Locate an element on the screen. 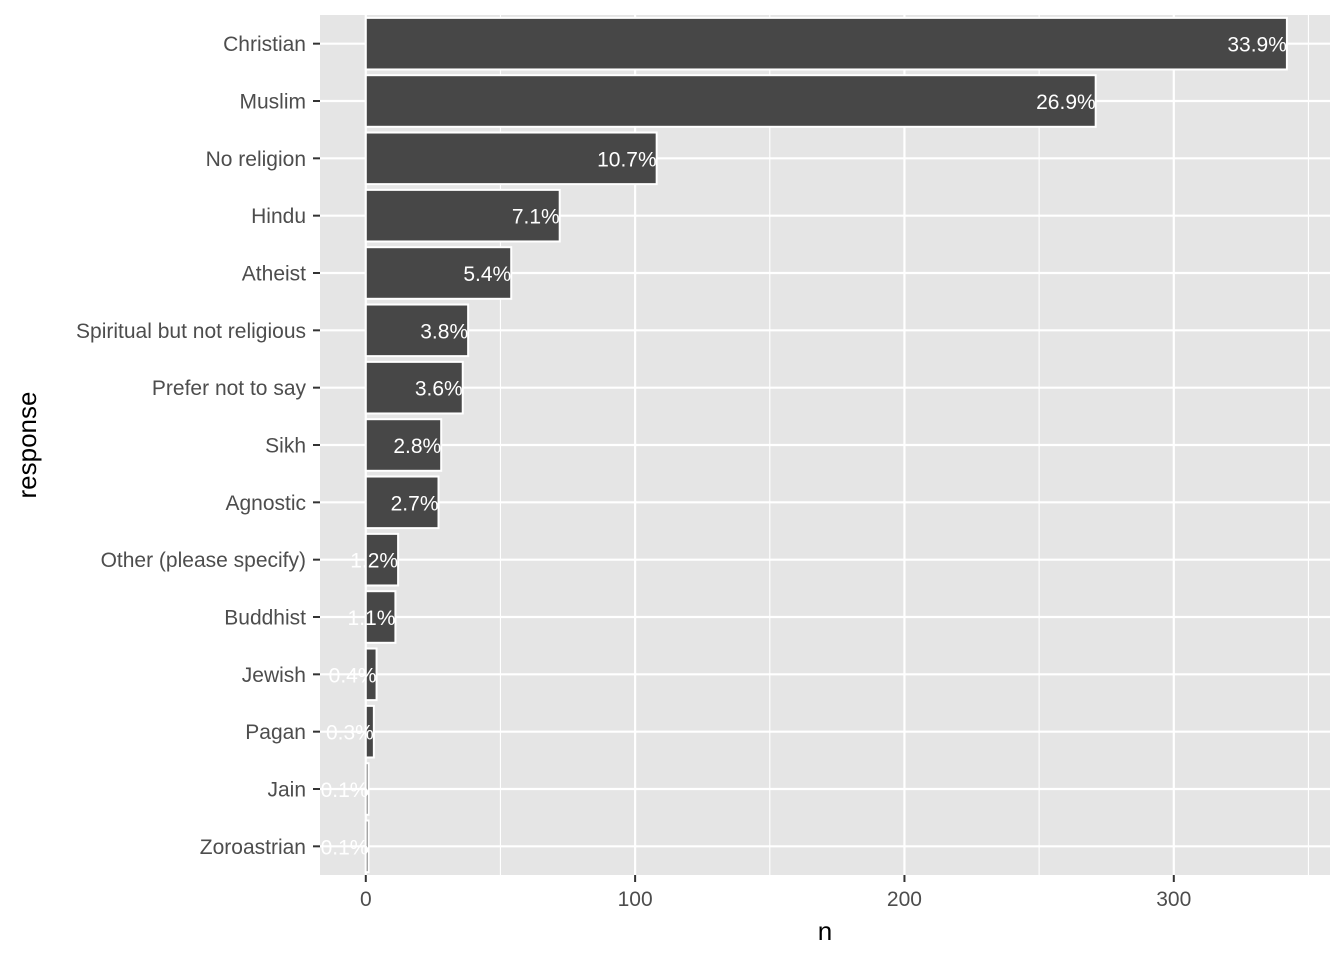  y-tick-label: Christian is located at coordinates (264, 44).